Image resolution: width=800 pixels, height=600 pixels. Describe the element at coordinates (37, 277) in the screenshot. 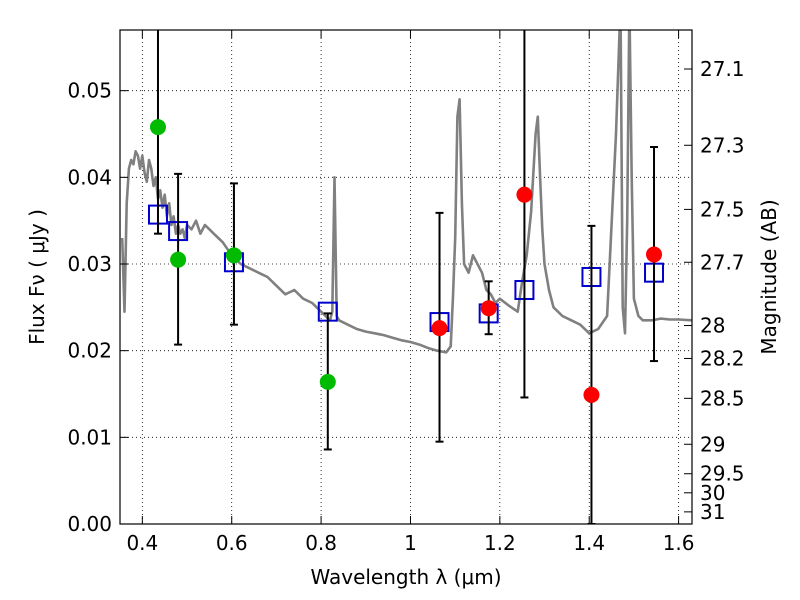

I see `y-axis-label: Flux Fν ( μJy )` at that location.